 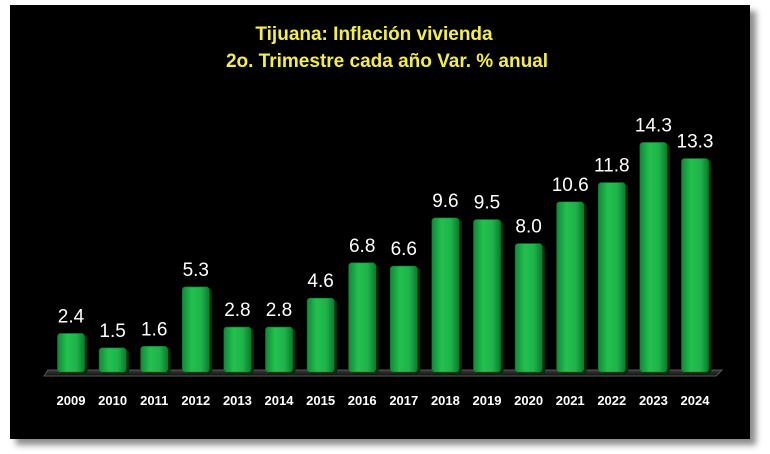 I want to click on data-label-2010: 1.5, so click(x=112, y=331).